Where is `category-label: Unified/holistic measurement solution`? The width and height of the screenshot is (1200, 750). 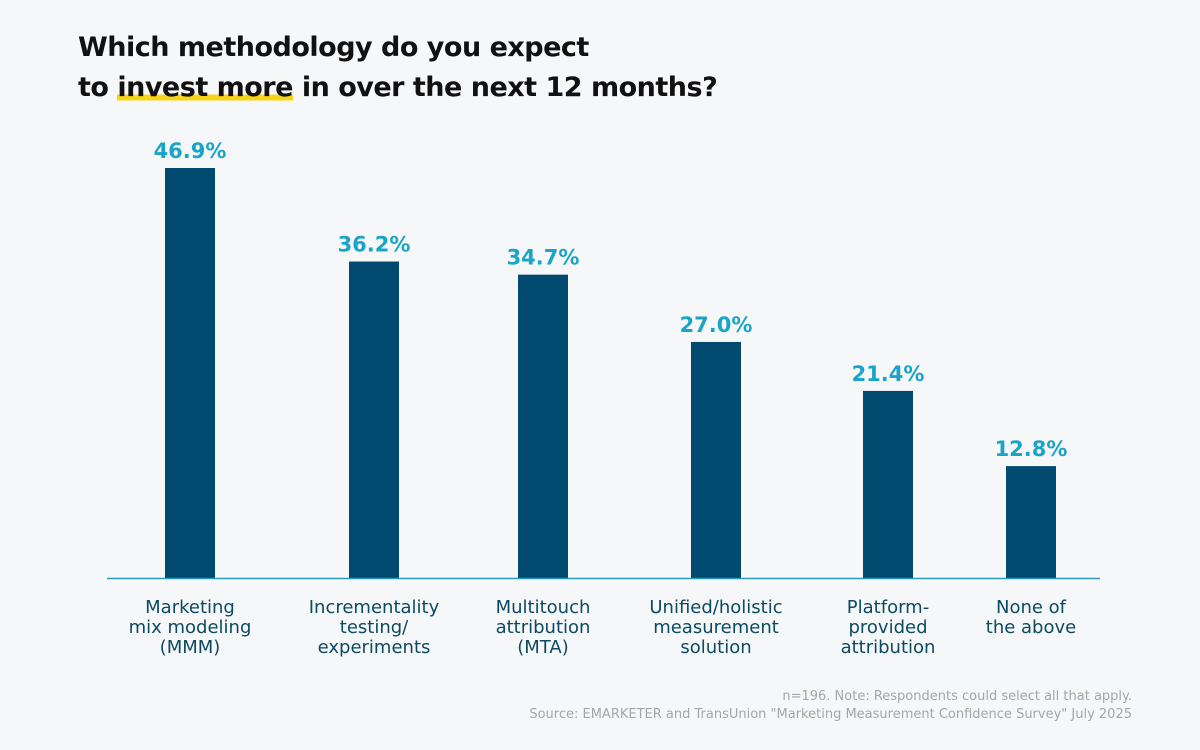 category-label: Unified/holistic measurement solution is located at coordinates (716, 628).